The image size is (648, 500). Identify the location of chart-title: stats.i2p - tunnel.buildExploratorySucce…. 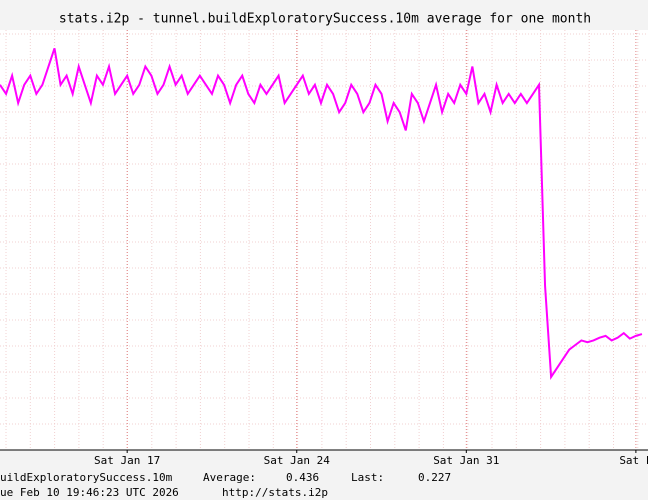
(325, 19).